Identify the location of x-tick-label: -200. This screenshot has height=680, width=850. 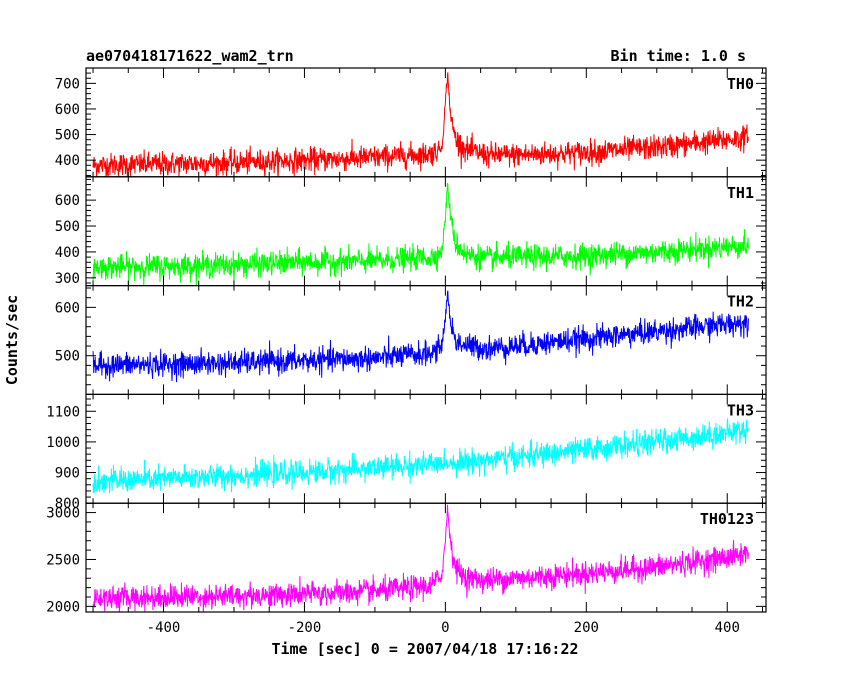
(305, 628).